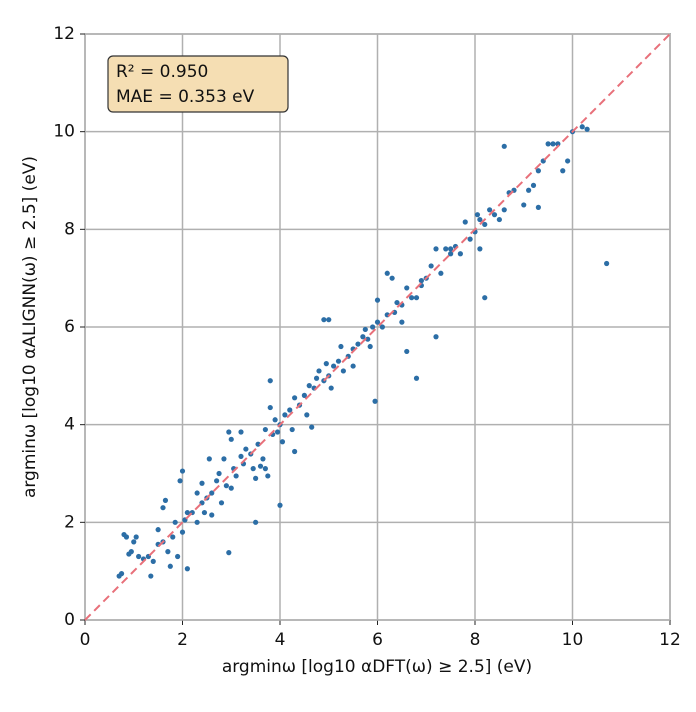  What do you see at coordinates (198, 84) in the screenshot?
I see `annotation-box` at bounding box center [198, 84].